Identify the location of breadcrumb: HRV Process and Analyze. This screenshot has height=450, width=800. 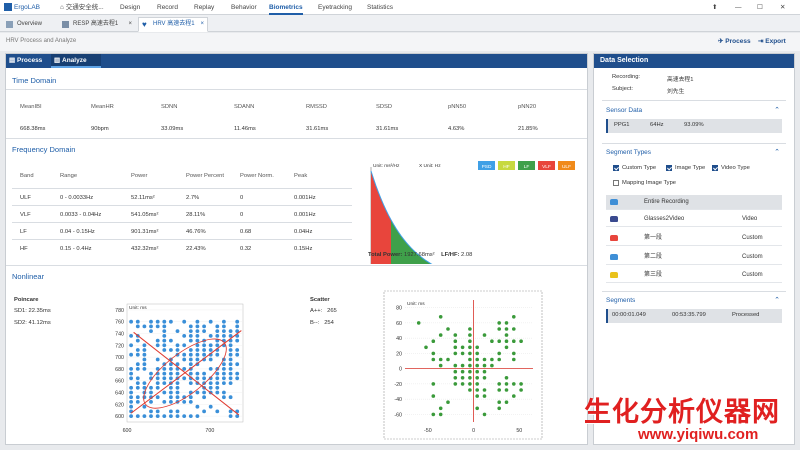
(41, 41).